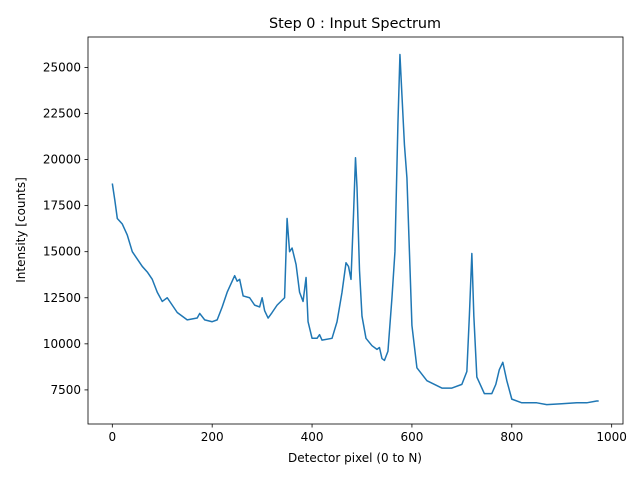 The height and width of the screenshot is (480, 640). What do you see at coordinates (21, 230) in the screenshot?
I see `y-axis-label: Intensity [counts]` at bounding box center [21, 230].